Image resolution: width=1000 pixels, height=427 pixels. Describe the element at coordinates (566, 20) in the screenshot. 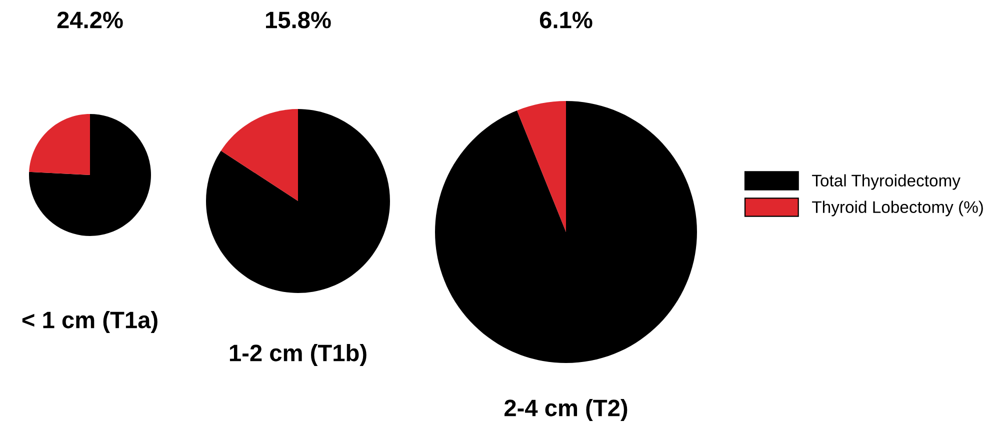

I see `chart-title: 6.1%` at that location.